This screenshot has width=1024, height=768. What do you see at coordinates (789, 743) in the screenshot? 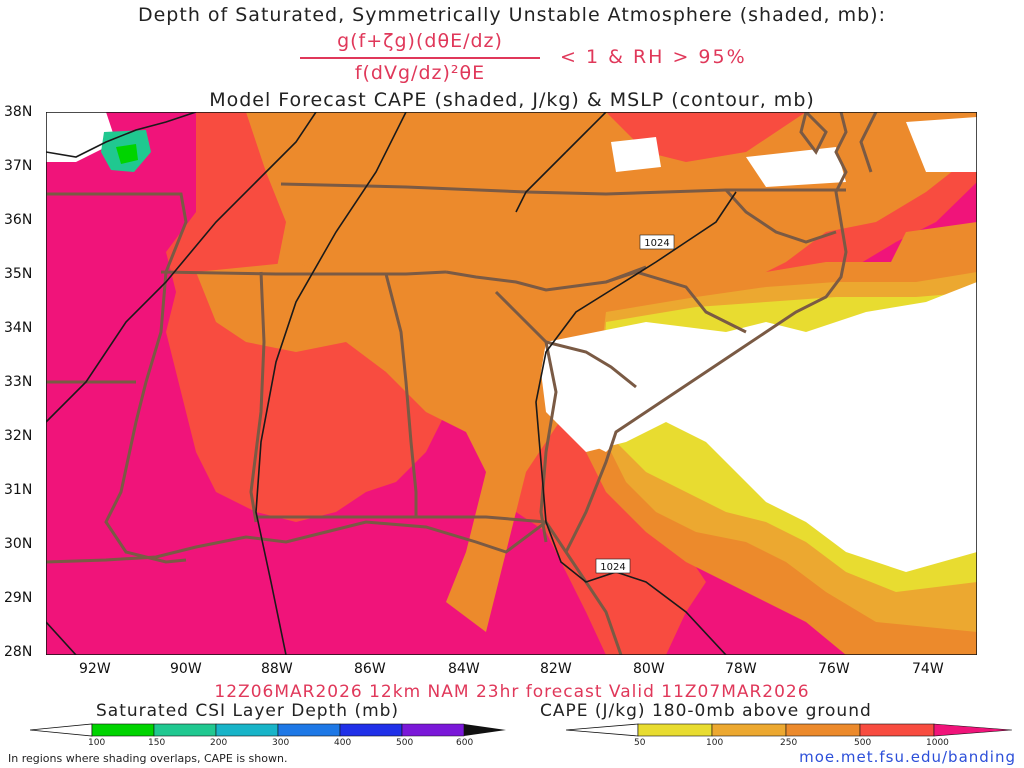
I see `cape-tick: 250` at bounding box center [789, 743].